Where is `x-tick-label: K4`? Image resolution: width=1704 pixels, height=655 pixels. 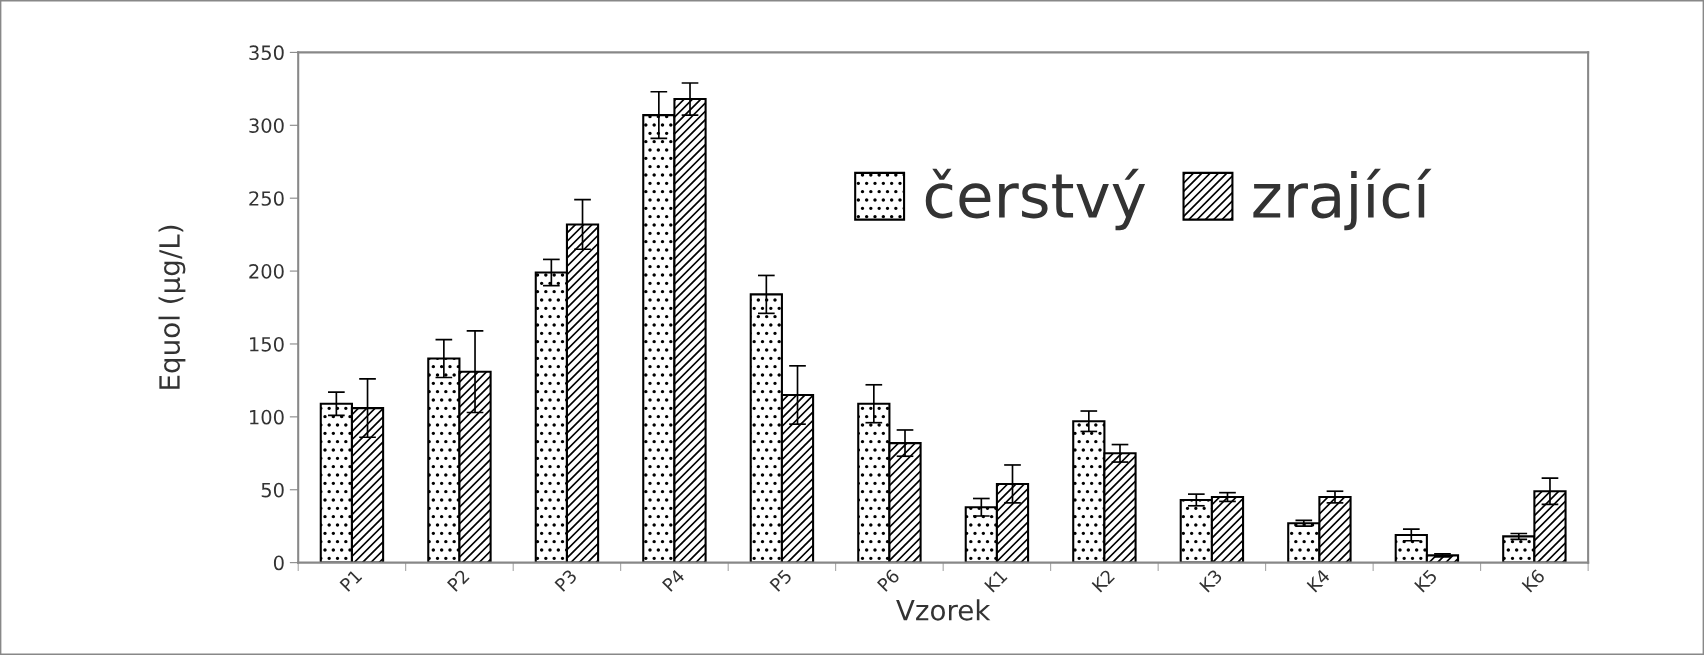 x-tick-label: K4 is located at coordinates (1318, 580).